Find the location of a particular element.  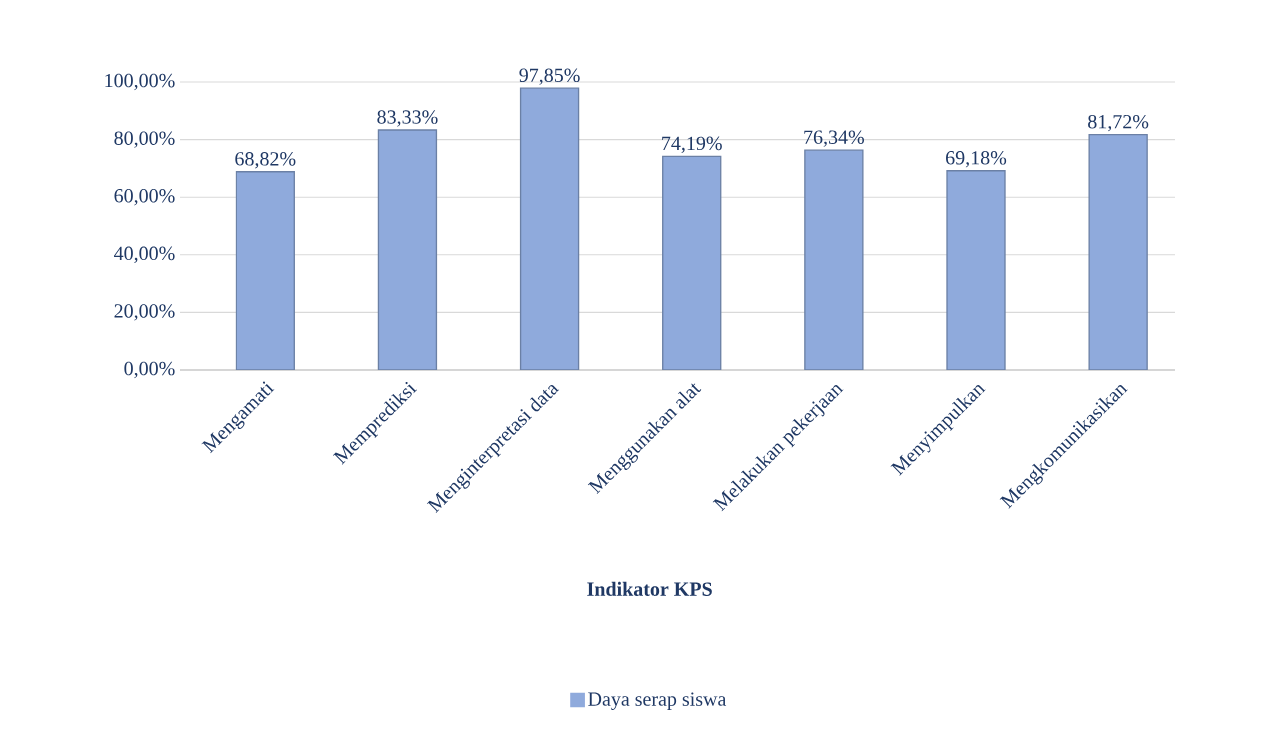

data-label: 97,85% is located at coordinates (549, 76).